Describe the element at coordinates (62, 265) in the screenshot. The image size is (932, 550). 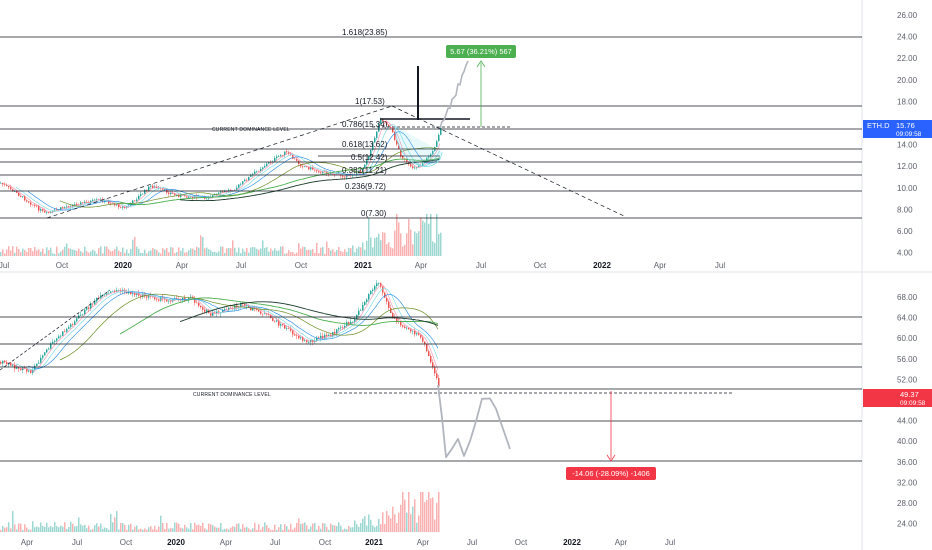
I see `top-time-tick: Oct` at that location.